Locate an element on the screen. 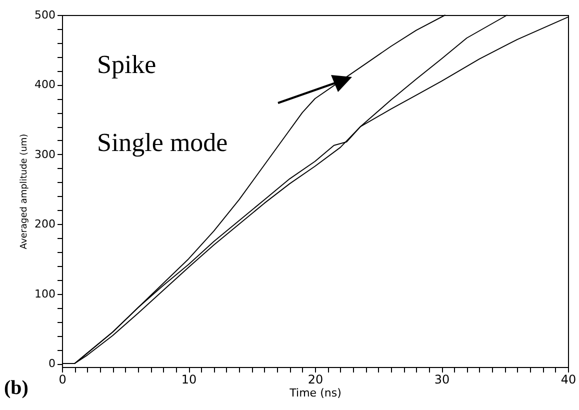 Image resolution: width=579 pixels, height=410 pixels. x-tick-label: 0 is located at coordinates (62, 379).